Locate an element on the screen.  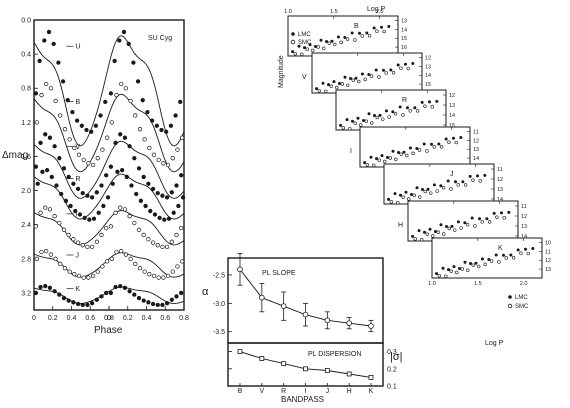
slope-point-I is located at coordinates (305, 314).